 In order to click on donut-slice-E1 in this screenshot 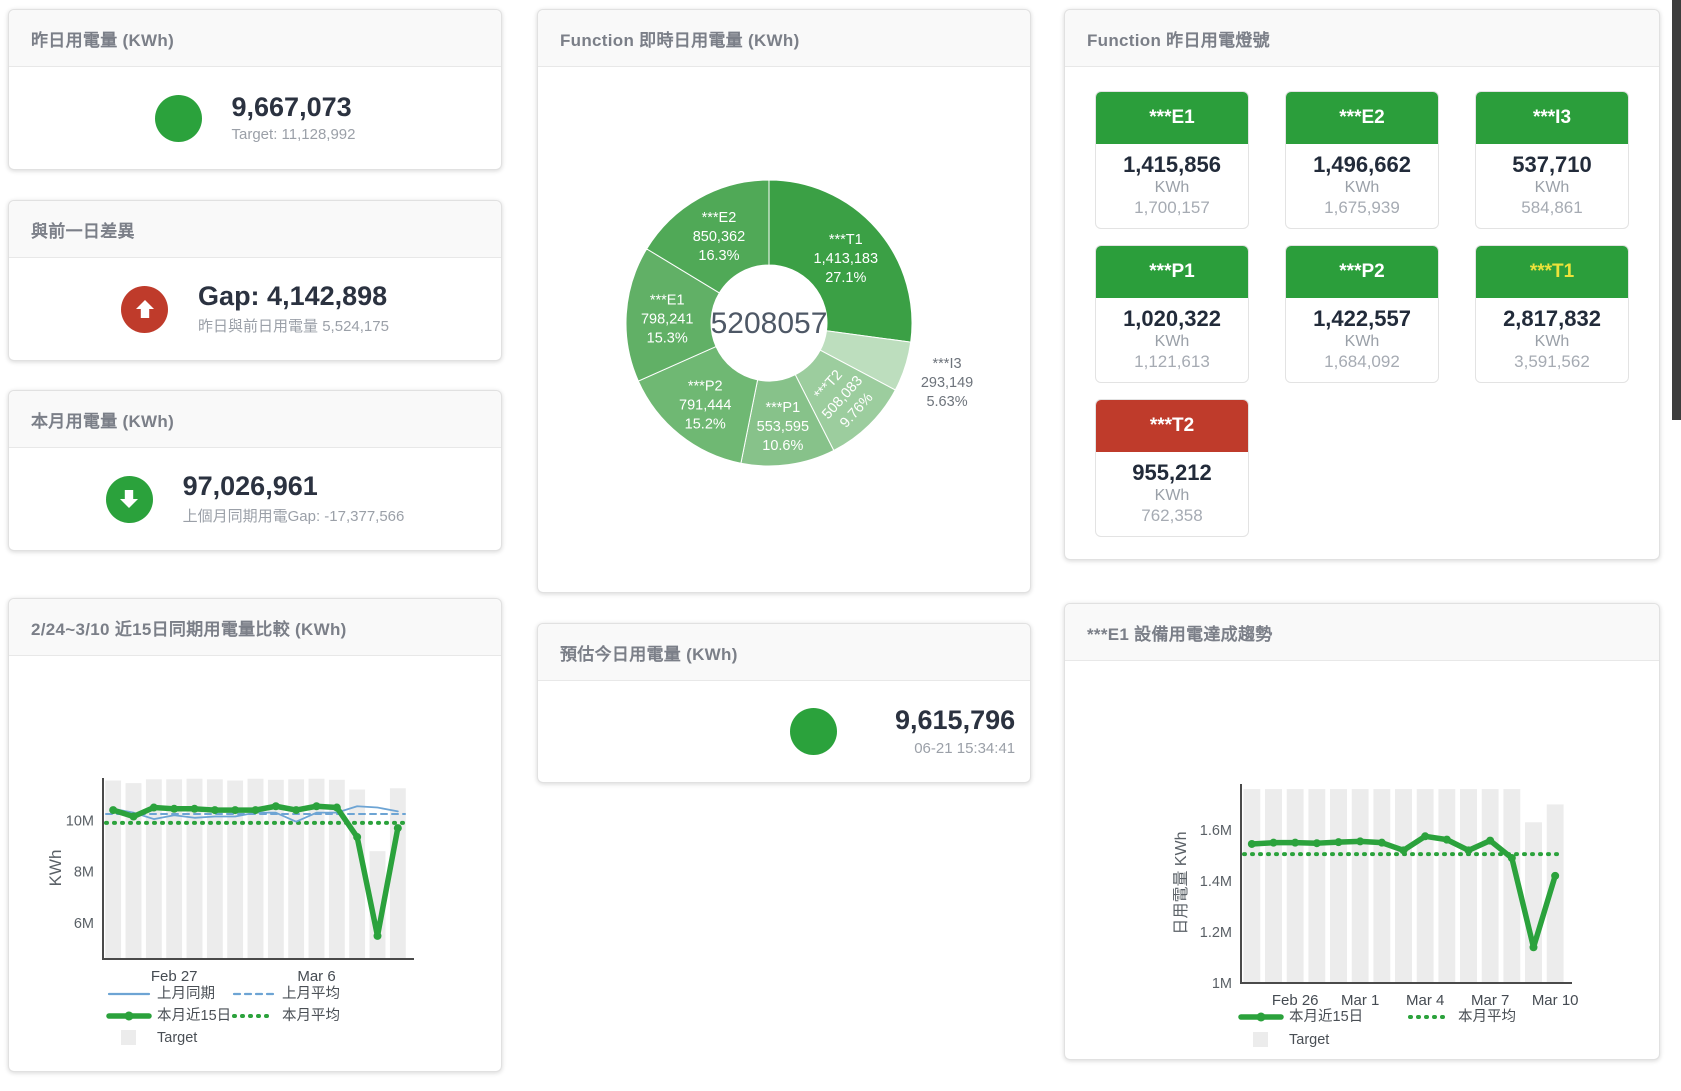, I will do `click(673, 315)`.